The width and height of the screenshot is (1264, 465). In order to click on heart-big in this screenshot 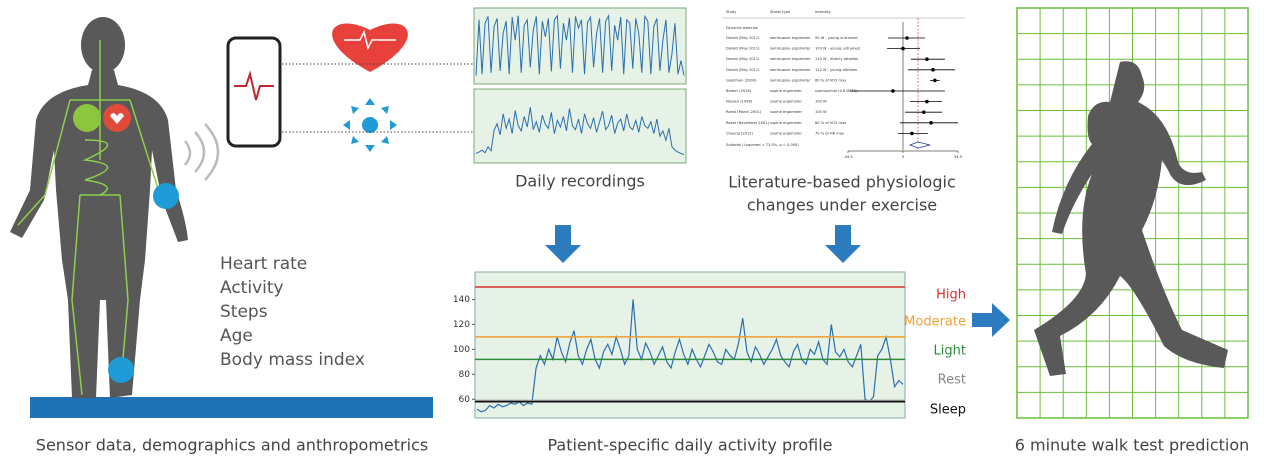, I will do `click(370, 47)`.